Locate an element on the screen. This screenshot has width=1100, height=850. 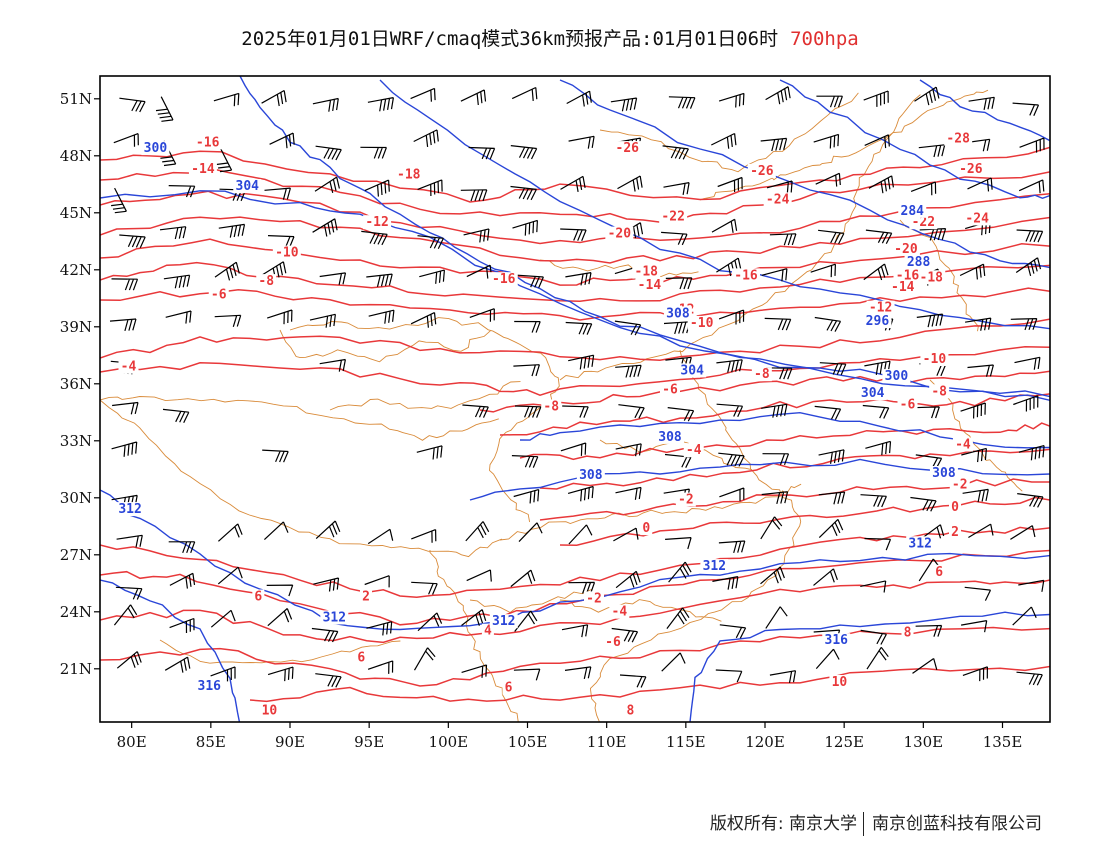
contour-label: -12 is located at coordinates (376, 222).